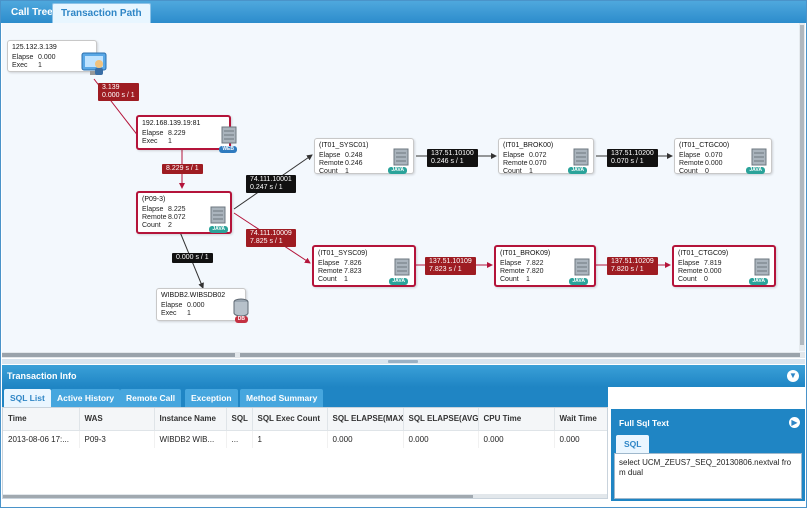 The width and height of the screenshot is (807, 508). What do you see at coordinates (528, 145) in the screenshot?
I see `node-title: (IT01_BROK00)` at bounding box center [528, 145].